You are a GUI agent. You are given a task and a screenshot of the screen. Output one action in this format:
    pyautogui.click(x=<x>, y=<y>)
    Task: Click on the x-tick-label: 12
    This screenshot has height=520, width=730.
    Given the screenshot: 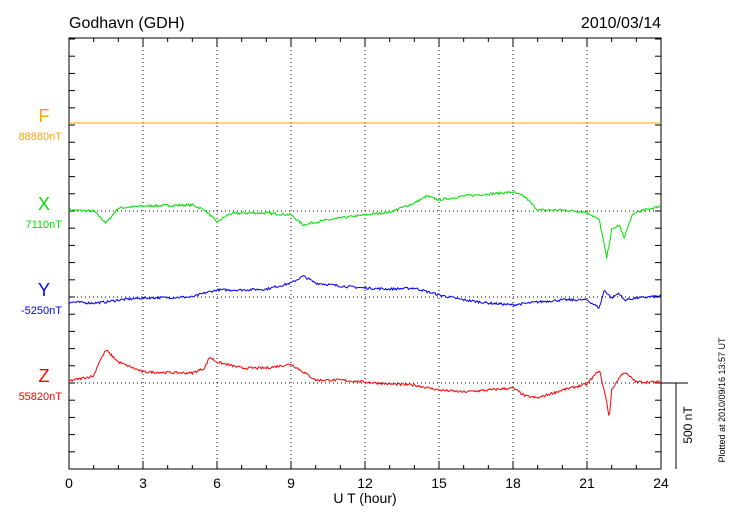 What is the action you would take?
    pyautogui.click(x=365, y=483)
    